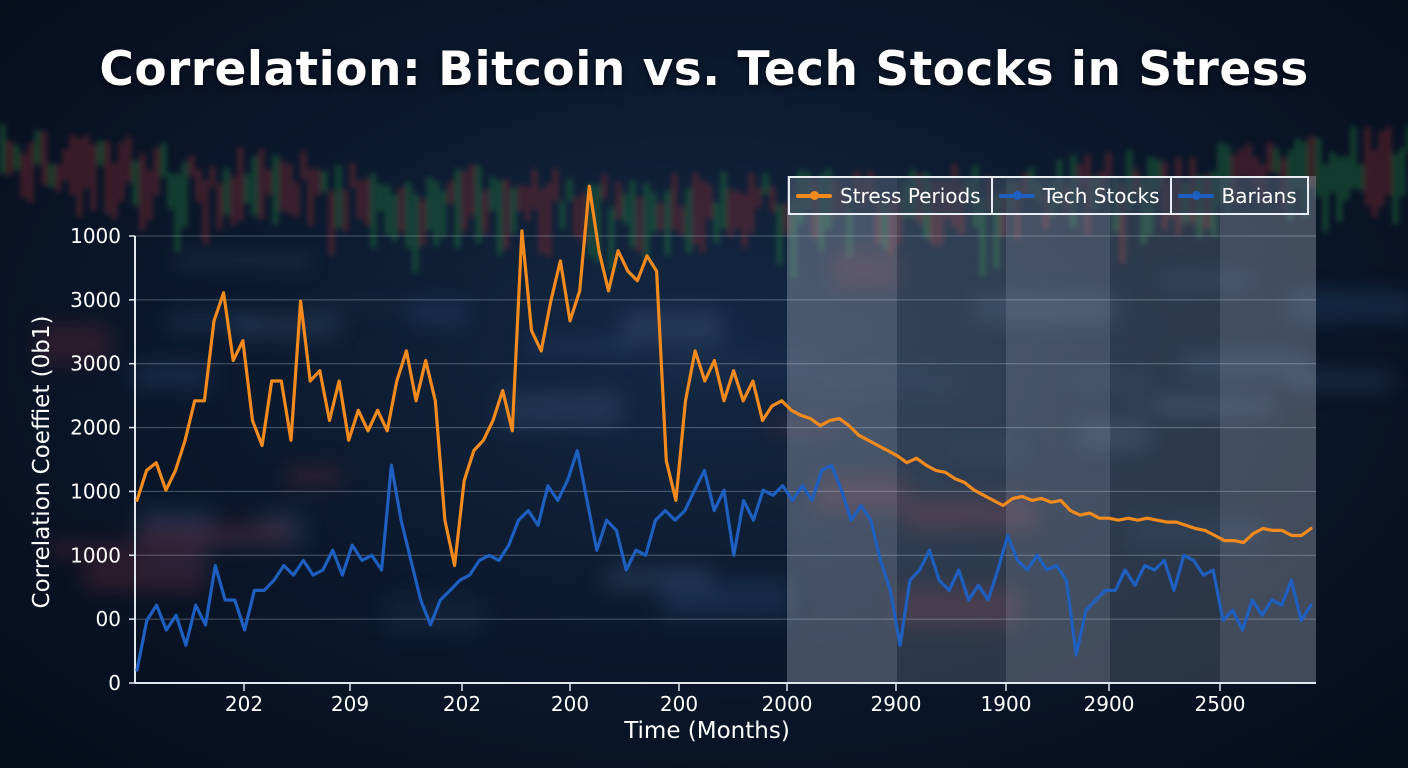 This screenshot has height=768, width=1408. What do you see at coordinates (350, 704) in the screenshot?
I see `x-tick-label: 209` at bounding box center [350, 704].